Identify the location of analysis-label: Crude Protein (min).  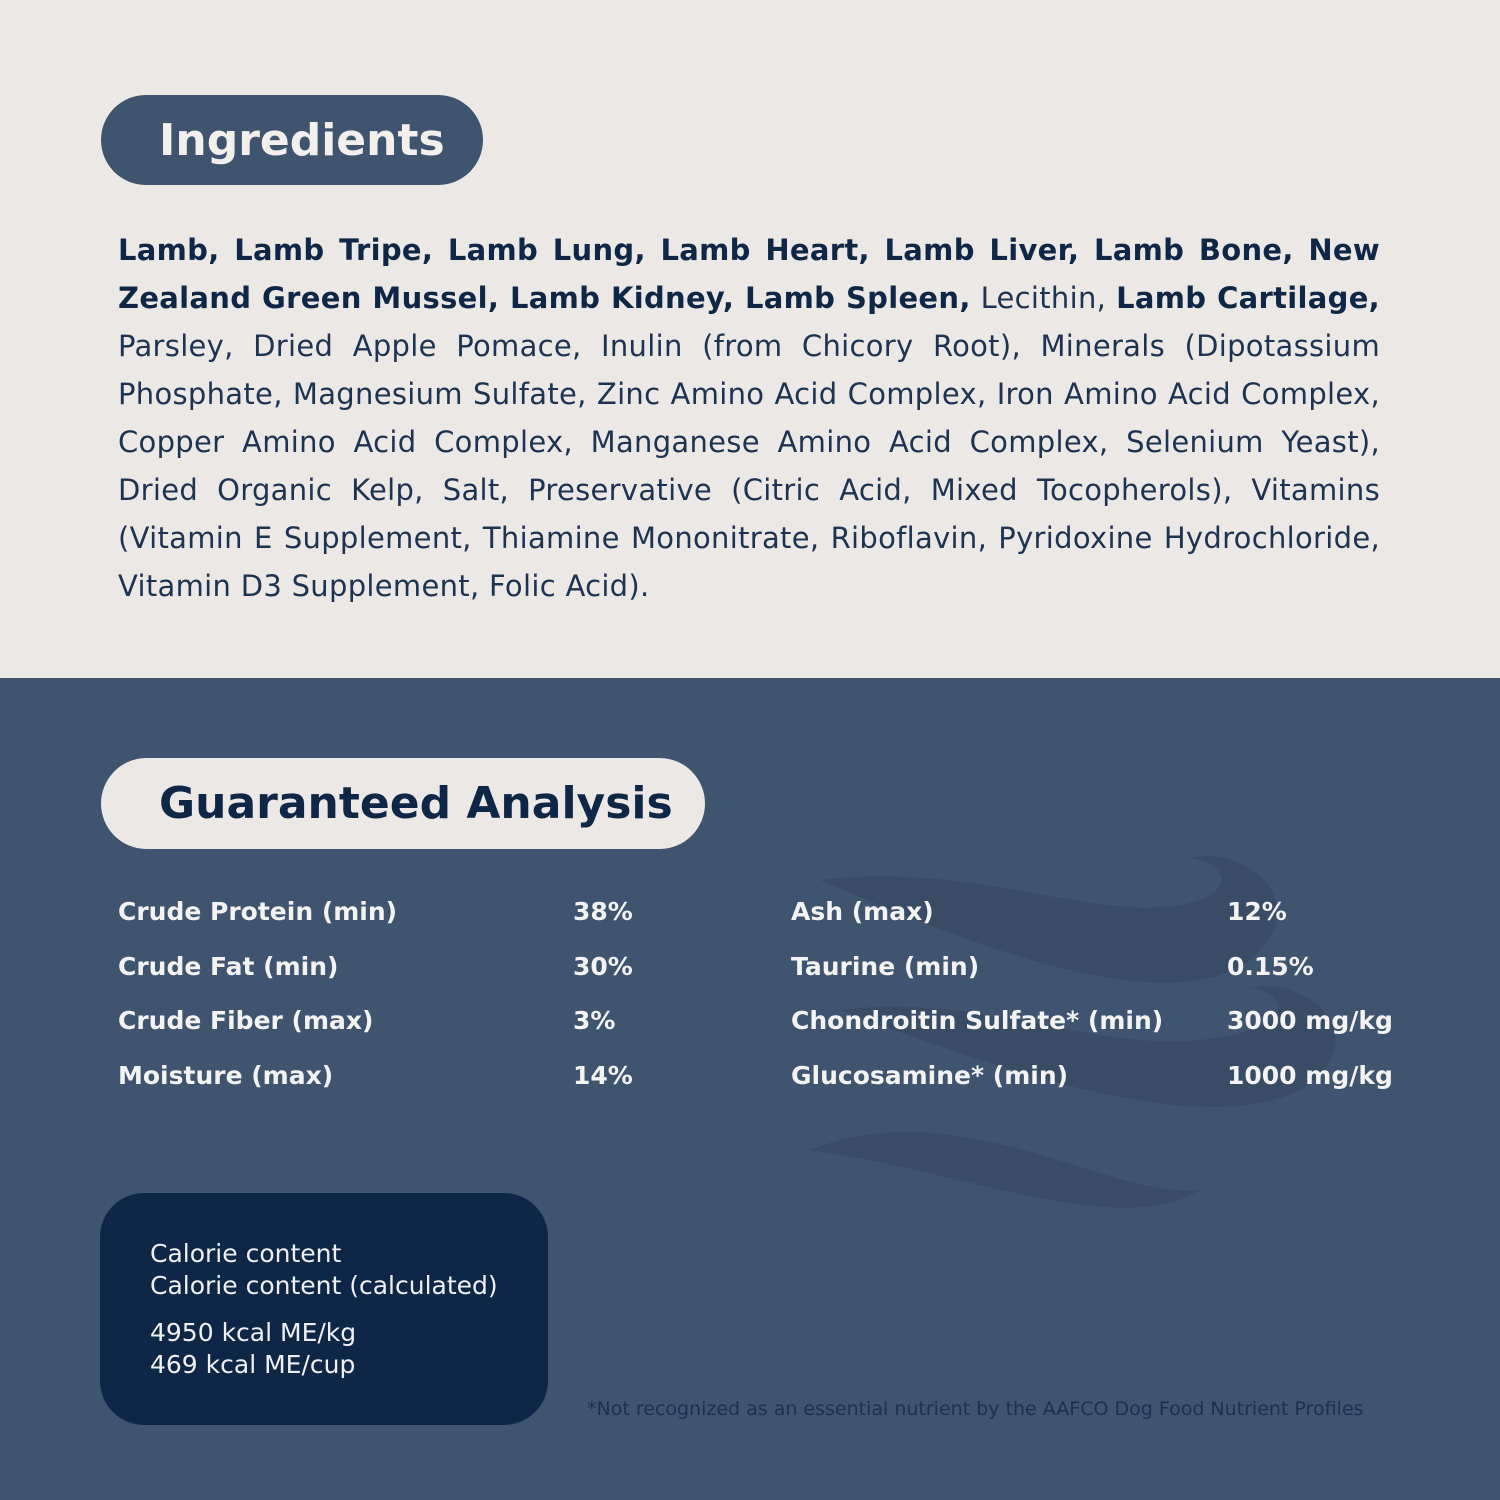
(258, 911).